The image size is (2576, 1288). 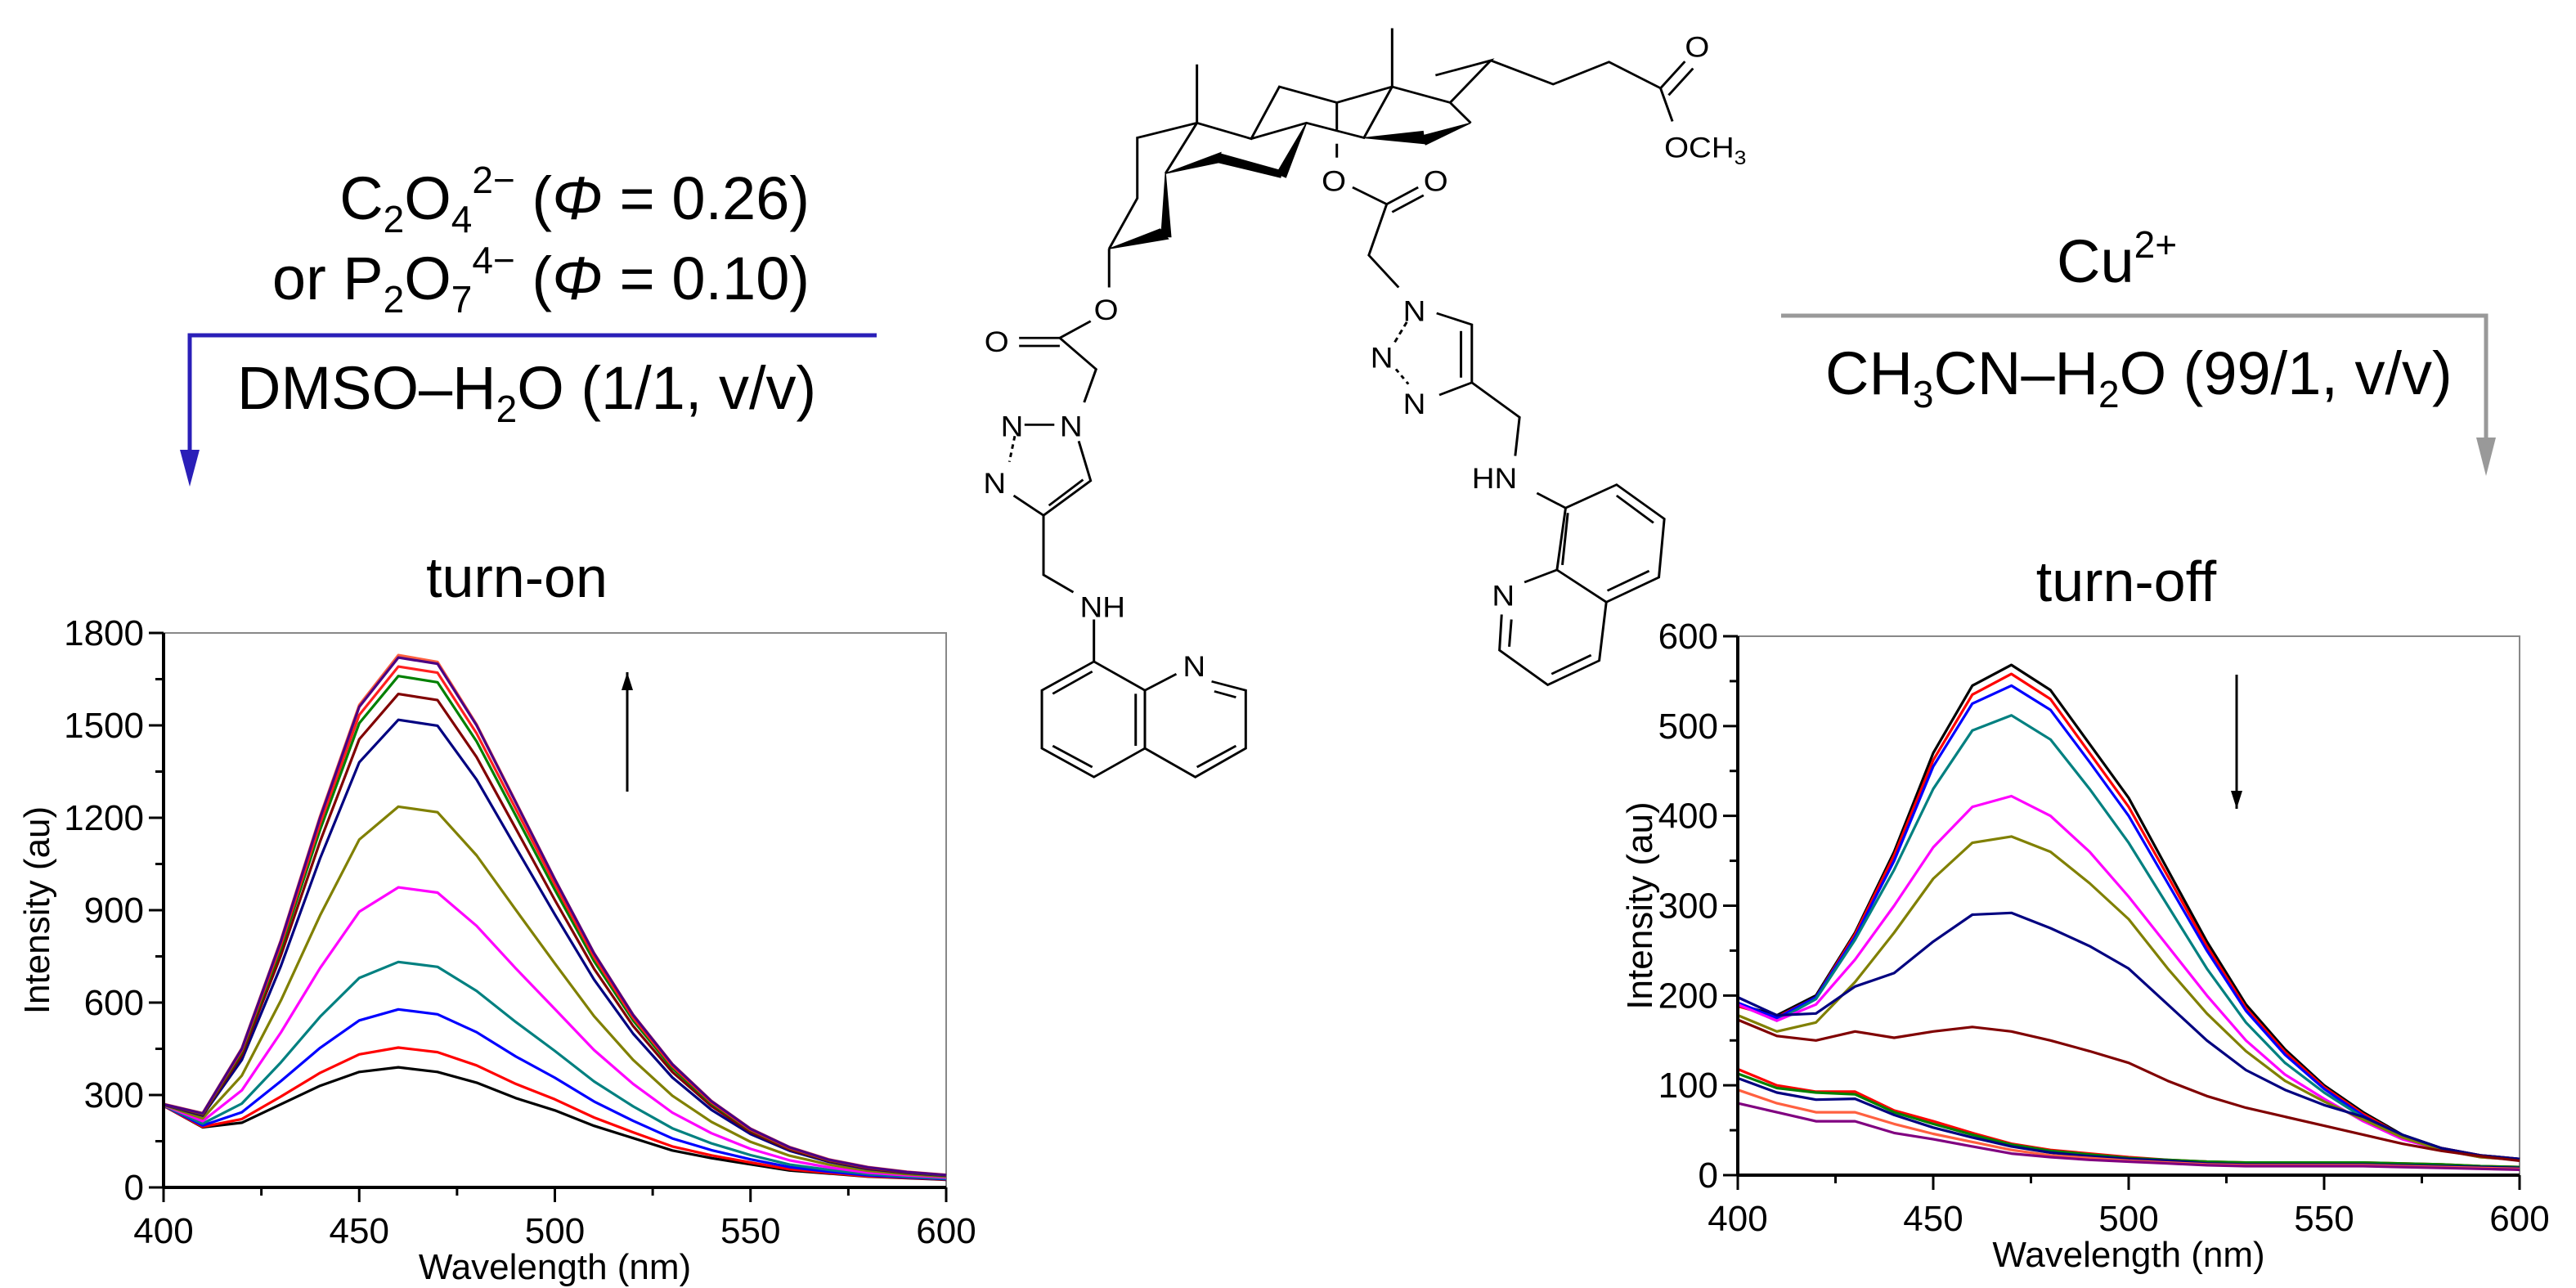 I want to click on atom-label-triazole-n3-left: N, so click(x=1012, y=426).